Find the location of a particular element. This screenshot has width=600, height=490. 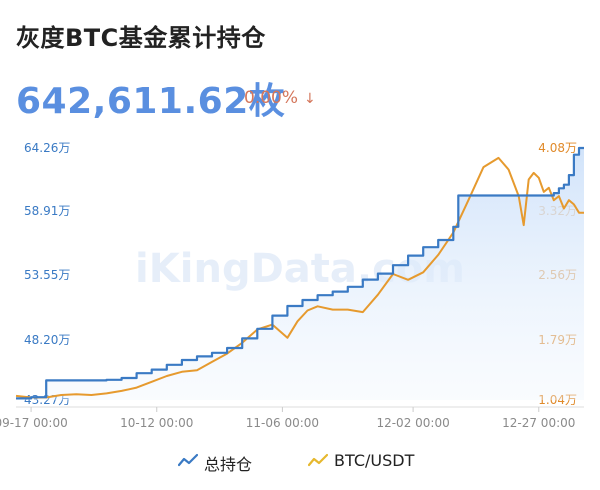

left-axis-tick: 48.20万 is located at coordinates (47, 340).